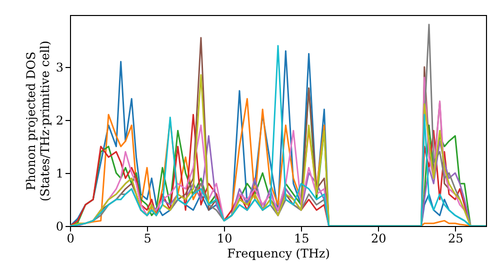  Describe the element at coordinates (148, 239) in the screenshot. I see `x-tick-label: 5` at that location.